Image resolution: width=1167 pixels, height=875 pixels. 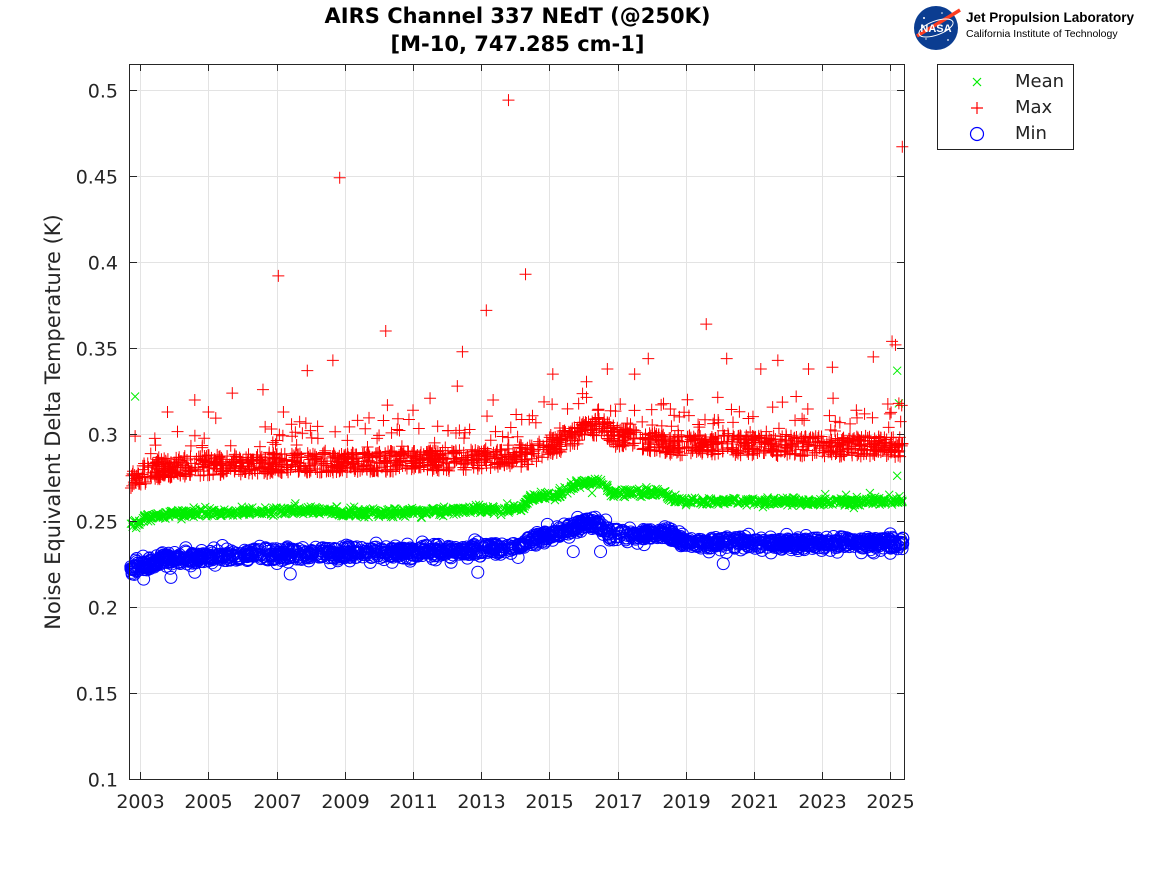 What do you see at coordinates (140, 802) in the screenshot?
I see `x-tick-label: 2003` at bounding box center [140, 802].